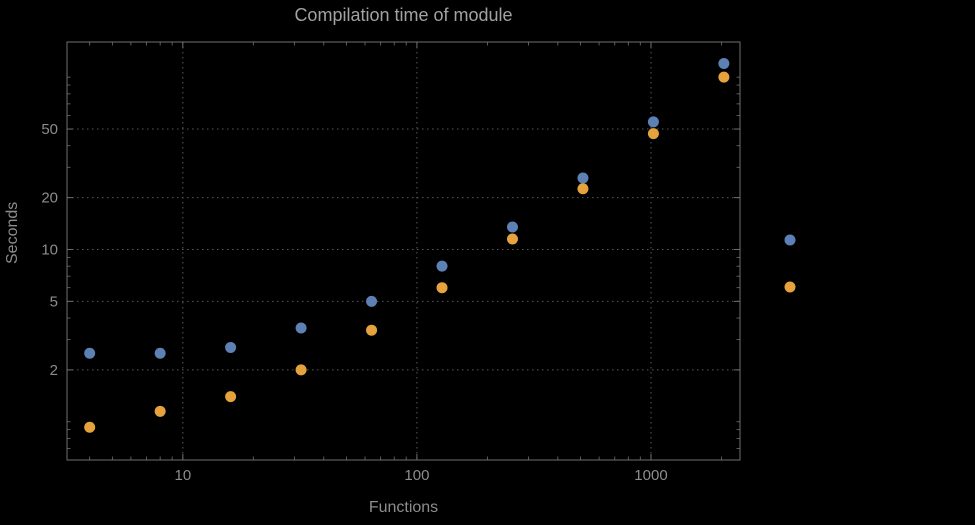  Describe the element at coordinates (650, 475) in the screenshot. I see `x-tick-label: 1000` at that location.